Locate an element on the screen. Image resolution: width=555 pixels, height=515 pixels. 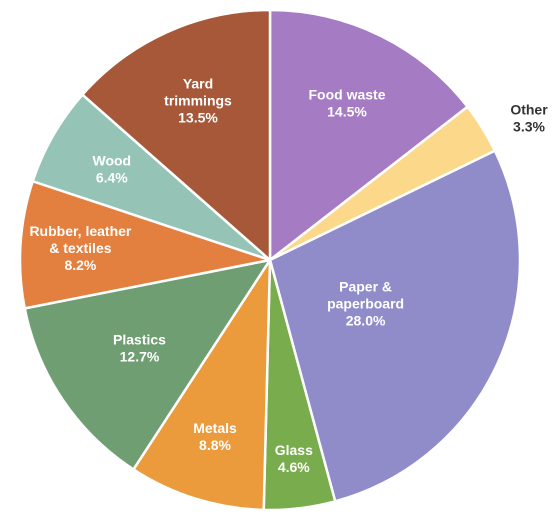
pie-category-label: paperboard is located at coordinates (365, 304).